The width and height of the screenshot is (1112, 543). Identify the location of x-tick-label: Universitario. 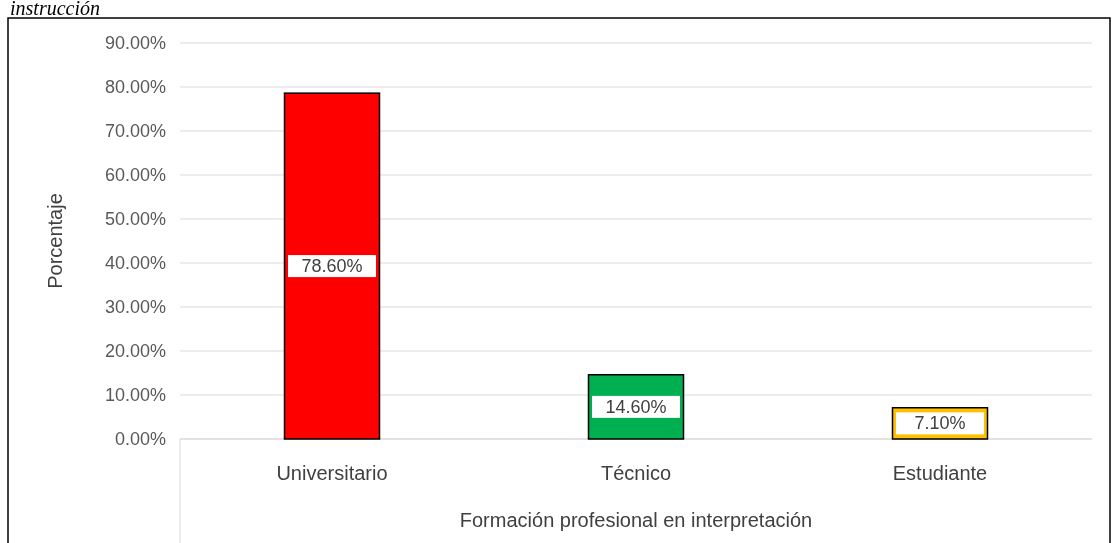
(332, 473).